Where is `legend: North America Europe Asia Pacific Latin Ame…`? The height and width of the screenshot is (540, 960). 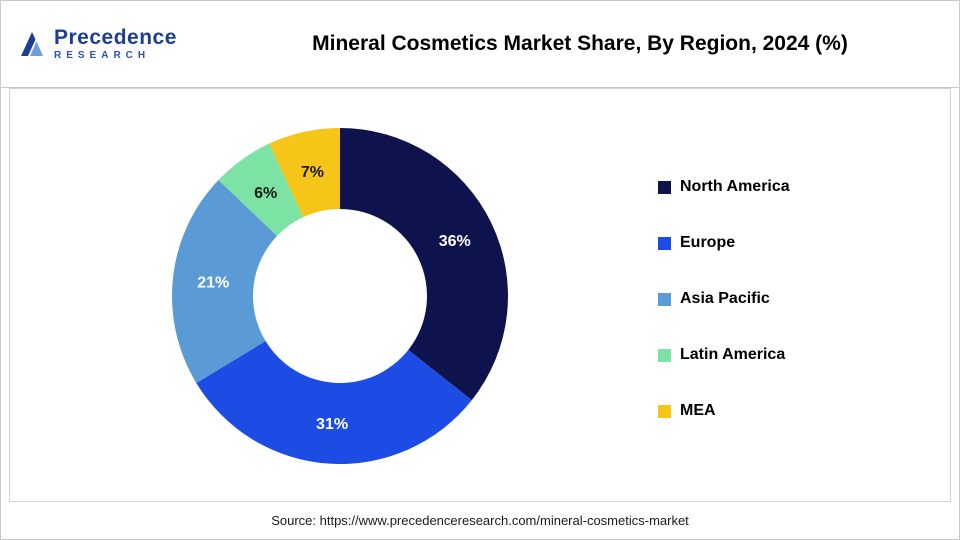
legend: North America Europe Asia Pacific Latin Ame… is located at coordinates (724, 299).